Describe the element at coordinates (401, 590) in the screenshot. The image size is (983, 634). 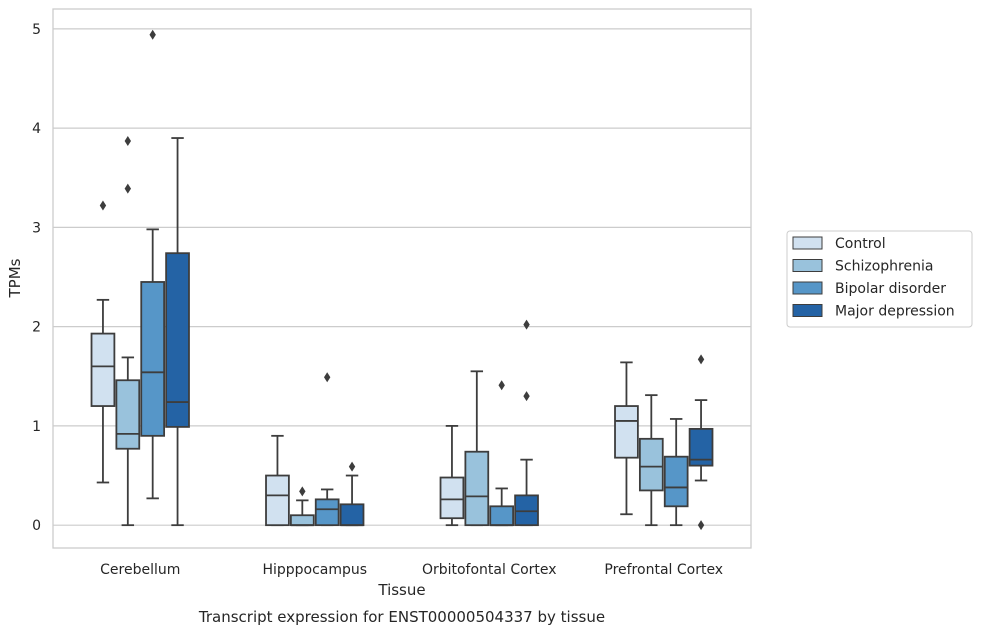
I see `x-axis-label: Tissue` at that location.